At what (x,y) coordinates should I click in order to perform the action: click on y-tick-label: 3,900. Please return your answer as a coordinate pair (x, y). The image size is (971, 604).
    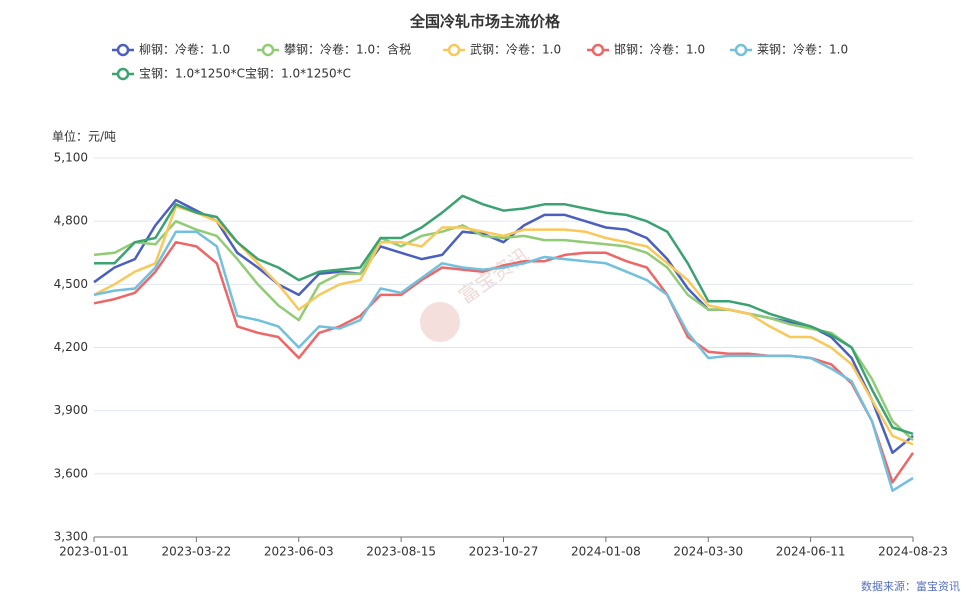
    Looking at the image, I should click on (71, 410).